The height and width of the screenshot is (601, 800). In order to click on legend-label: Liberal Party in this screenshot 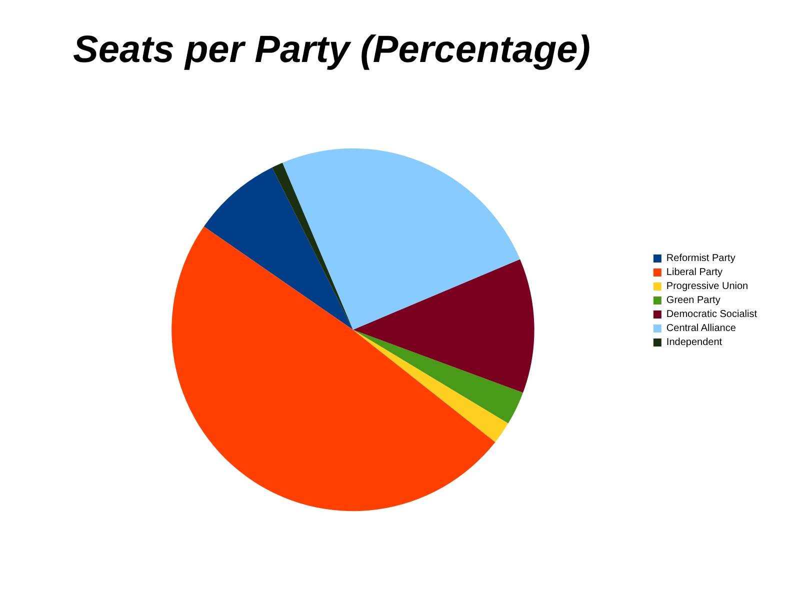, I will do `click(694, 272)`.